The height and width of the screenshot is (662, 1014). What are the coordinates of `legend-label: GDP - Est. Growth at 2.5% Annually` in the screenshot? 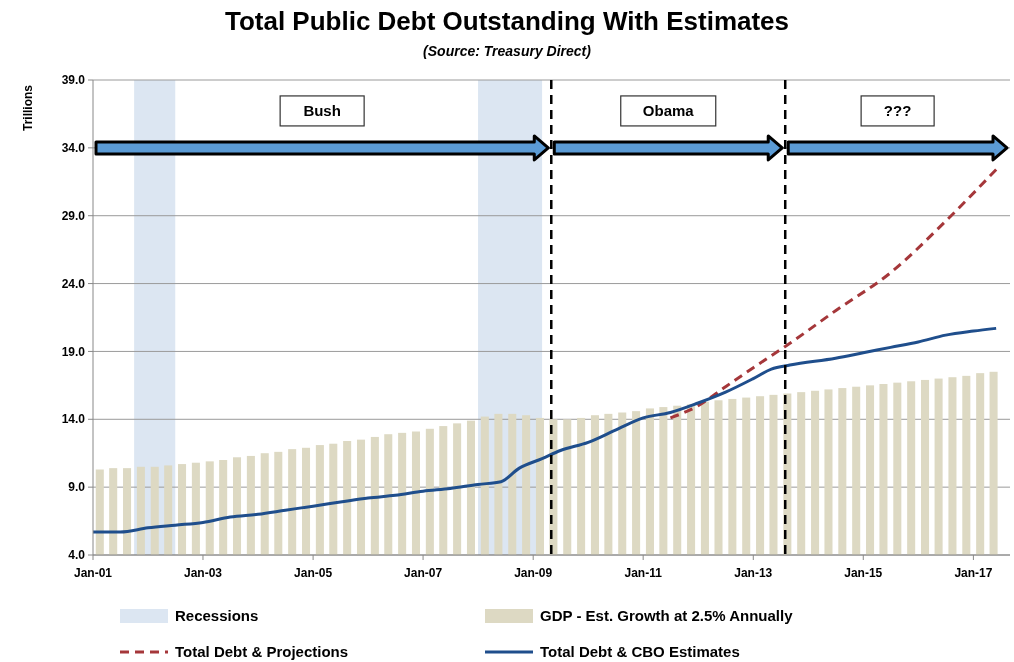 It's located at (667, 616).